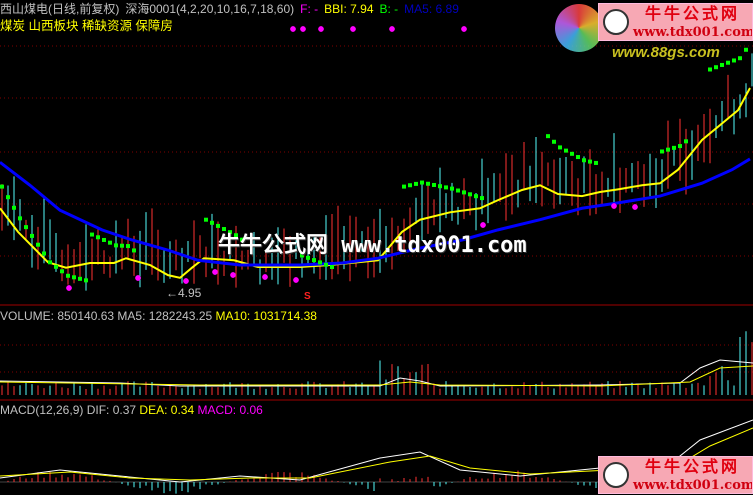 This screenshot has height=495, width=753. I want to click on low-price-label: ←4.95, so click(184, 293).